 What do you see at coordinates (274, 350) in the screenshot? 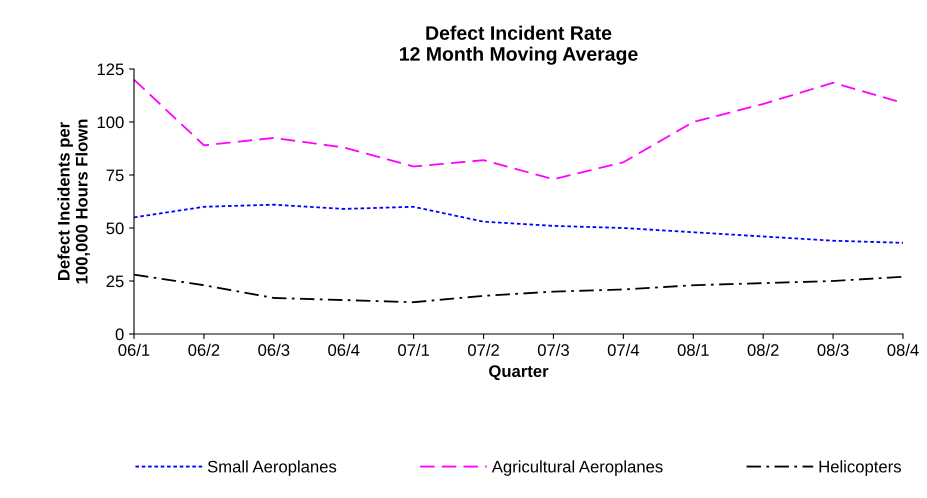
I see `x-tick-label: 06/3` at bounding box center [274, 350].